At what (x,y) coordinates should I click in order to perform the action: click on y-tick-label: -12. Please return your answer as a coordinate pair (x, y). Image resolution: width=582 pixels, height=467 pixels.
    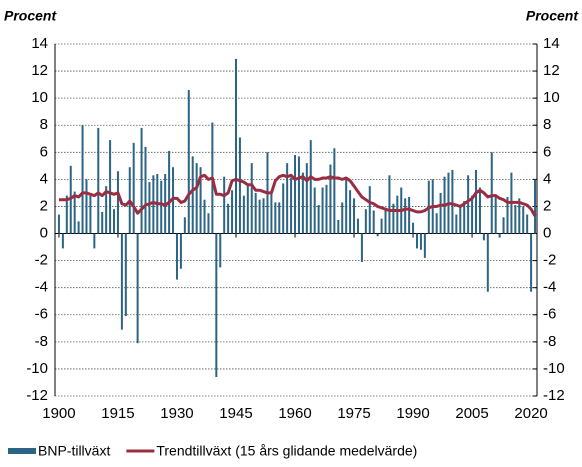
    Looking at the image, I should click on (37, 395).